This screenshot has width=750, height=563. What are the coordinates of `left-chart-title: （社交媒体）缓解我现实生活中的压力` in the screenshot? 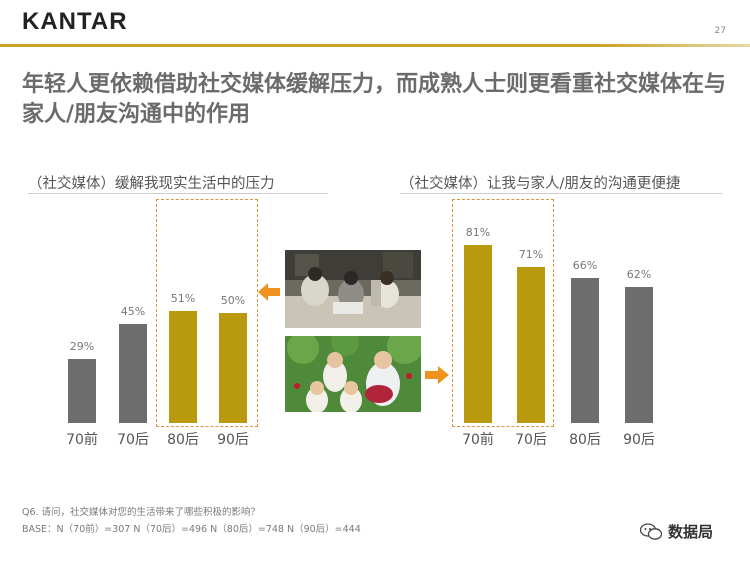 It's located at (151, 184).